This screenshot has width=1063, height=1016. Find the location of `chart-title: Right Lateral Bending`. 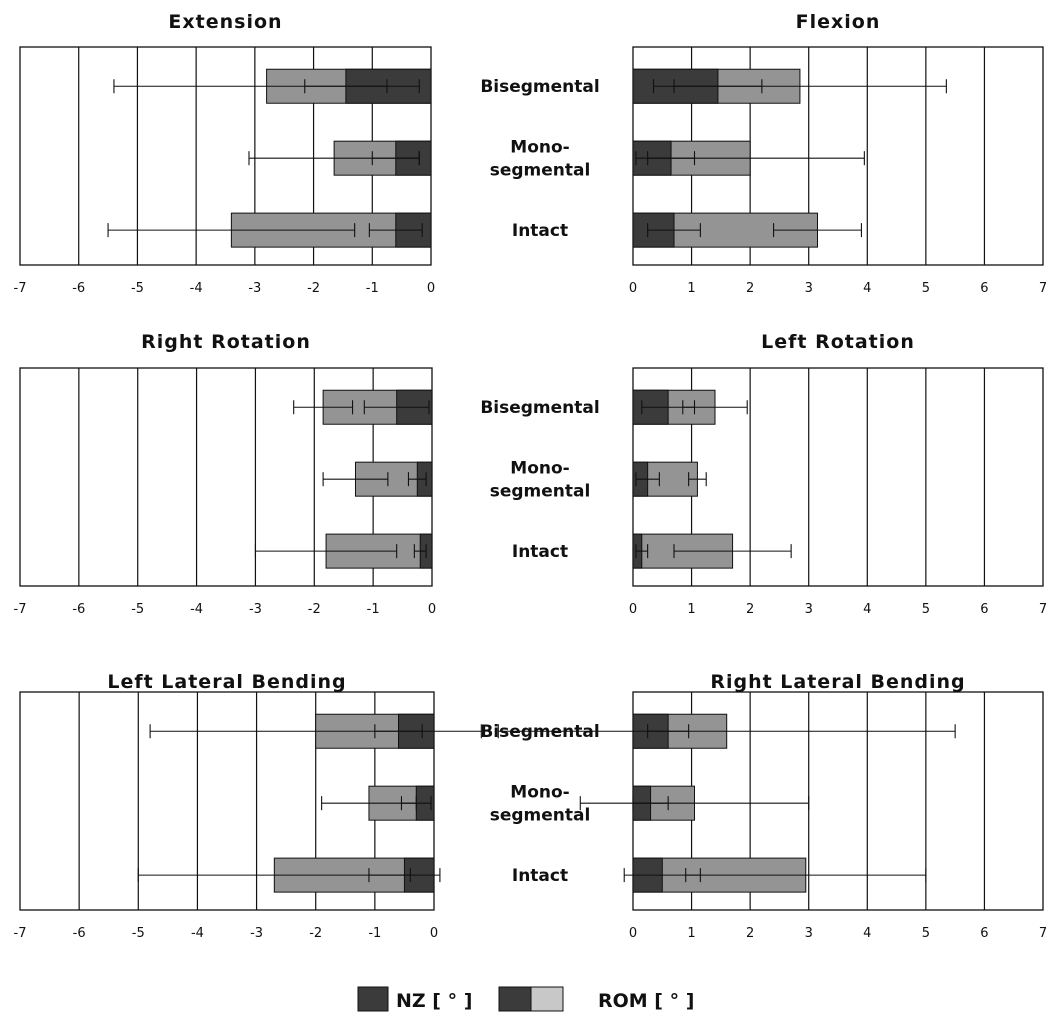

chart-title: Right Lateral Bending is located at coordinates (837, 682).